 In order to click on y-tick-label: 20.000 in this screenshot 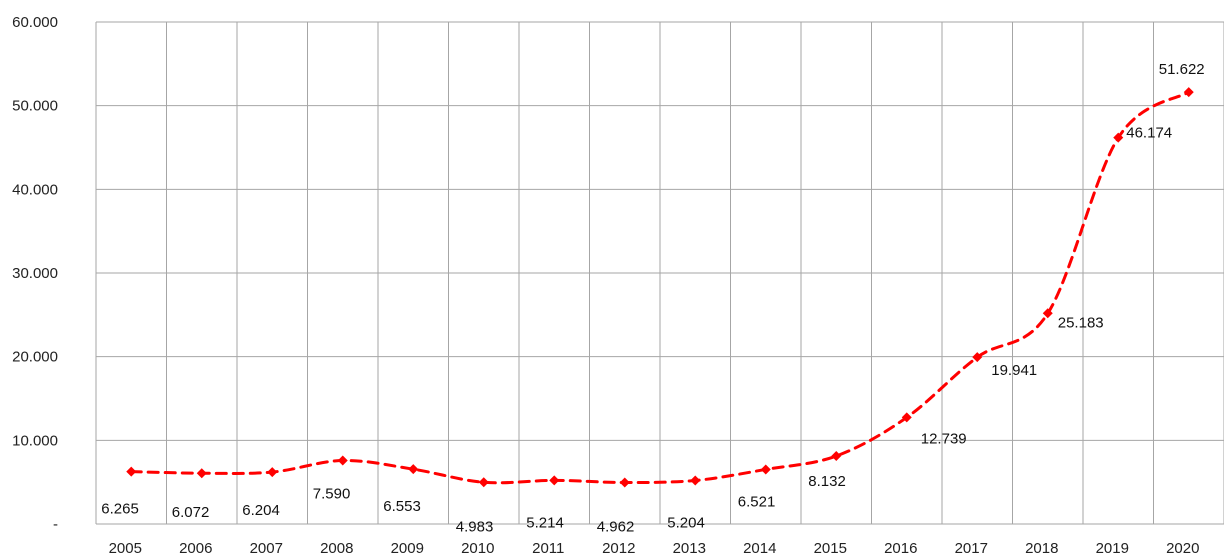, I will do `click(35, 357)`.